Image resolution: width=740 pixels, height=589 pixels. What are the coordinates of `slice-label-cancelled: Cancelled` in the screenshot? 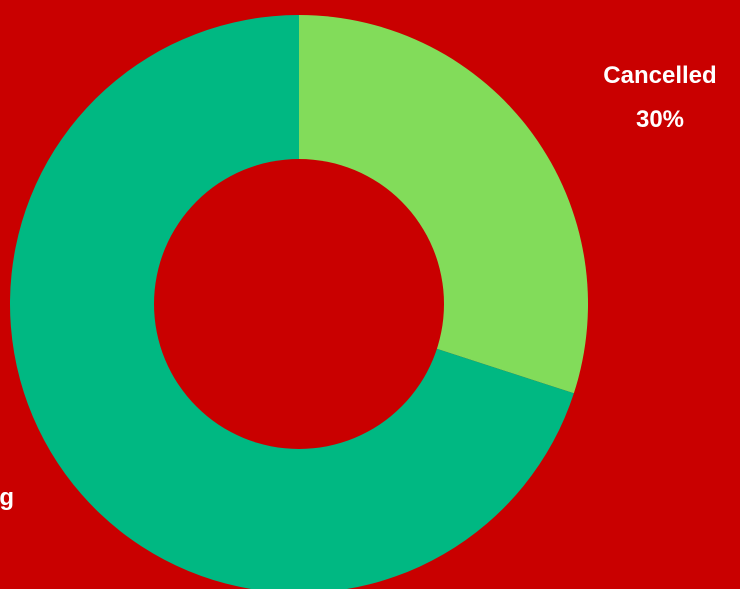 It's located at (659, 75).